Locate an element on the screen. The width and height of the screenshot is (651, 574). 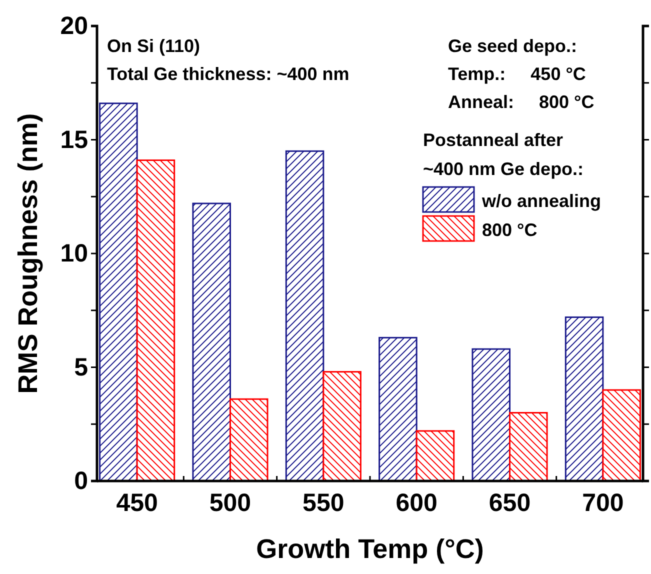
y-tick-label: 10 is located at coordinates (74, 254).